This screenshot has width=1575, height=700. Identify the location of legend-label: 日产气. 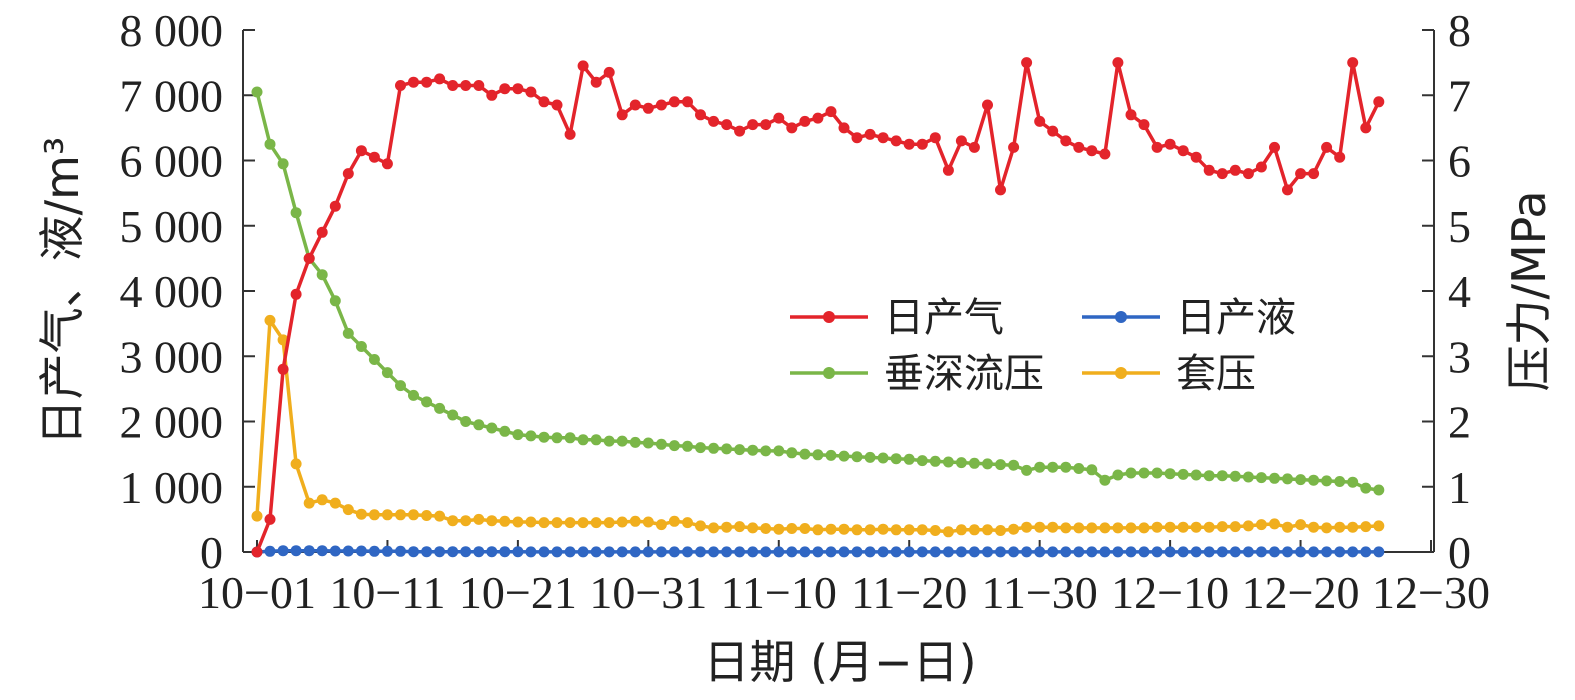
(944, 318).